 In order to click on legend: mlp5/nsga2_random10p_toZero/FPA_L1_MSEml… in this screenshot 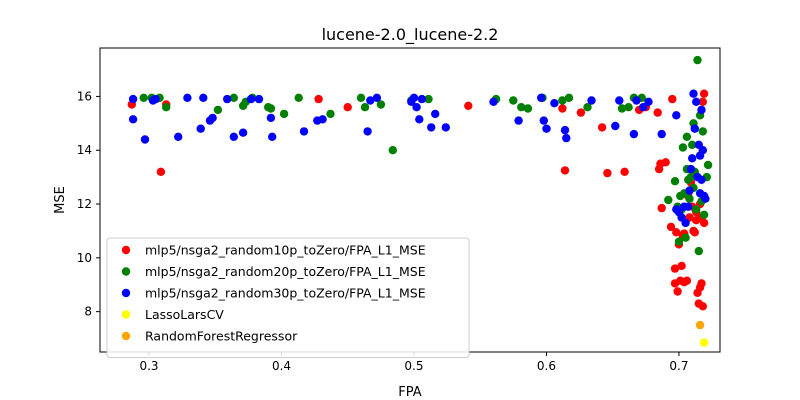, I will do `click(288, 297)`.